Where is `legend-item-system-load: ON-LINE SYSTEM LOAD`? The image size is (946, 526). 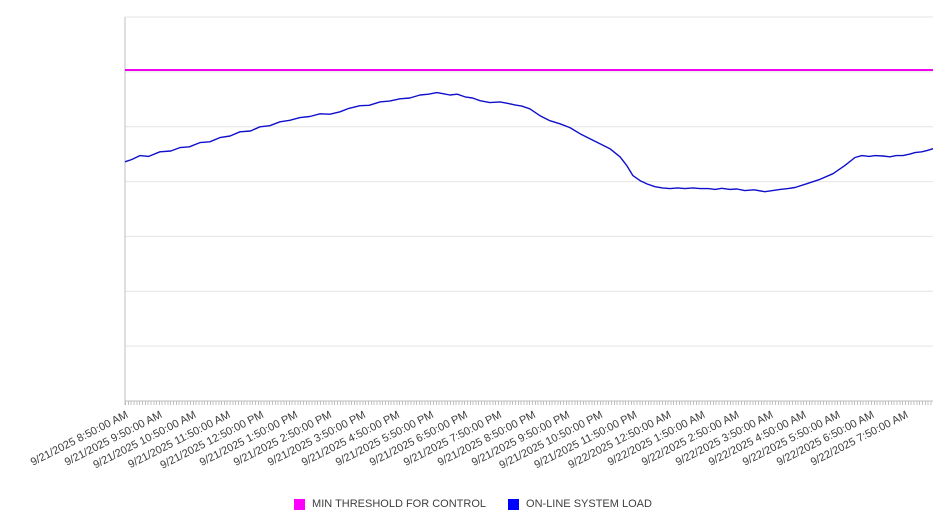 legend-item-system-load: ON-LINE SYSTEM LOAD is located at coordinates (580, 504).